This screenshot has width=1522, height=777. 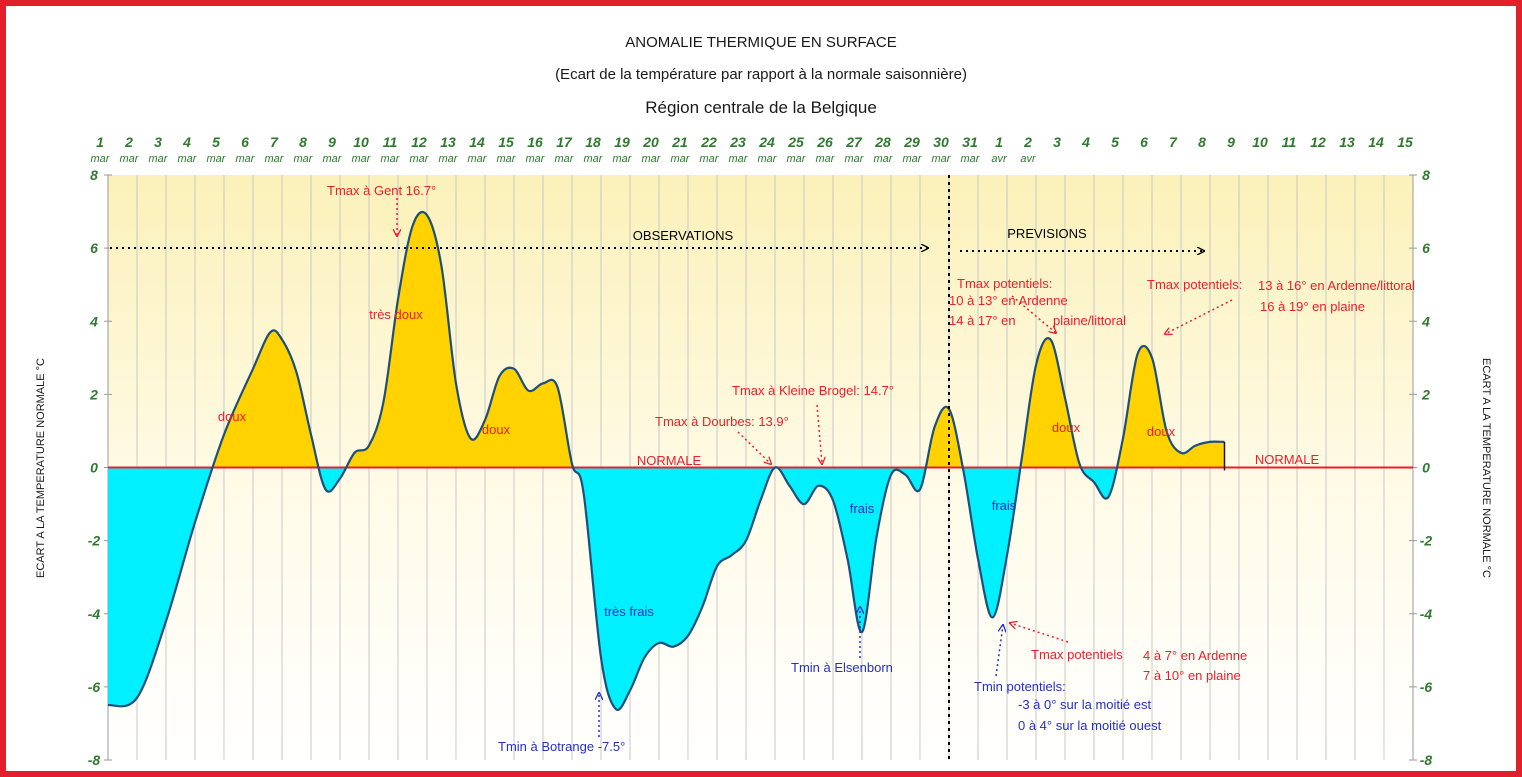 I want to click on annotation-tmax-potentiels-1-line3: 14 à 17° en, so click(x=982, y=320).